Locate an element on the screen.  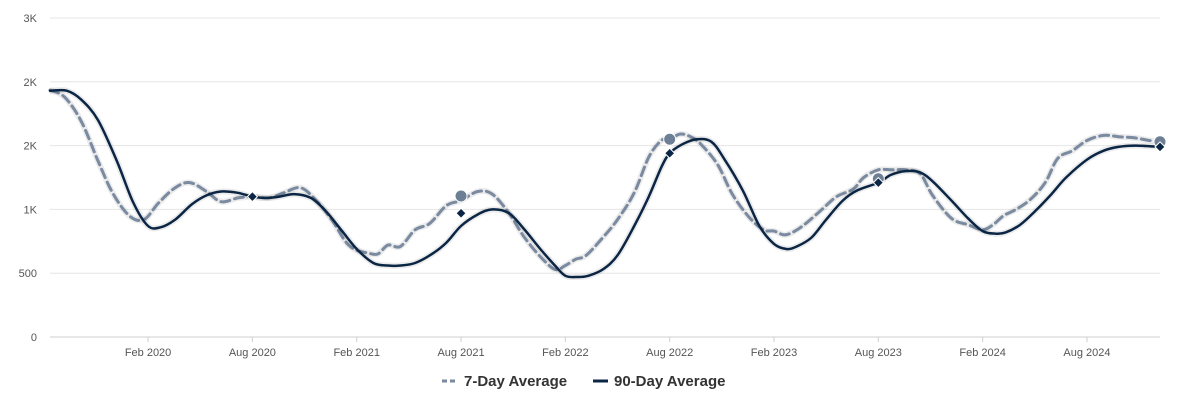
x-tick-label: Aug 2023 is located at coordinates (878, 353).